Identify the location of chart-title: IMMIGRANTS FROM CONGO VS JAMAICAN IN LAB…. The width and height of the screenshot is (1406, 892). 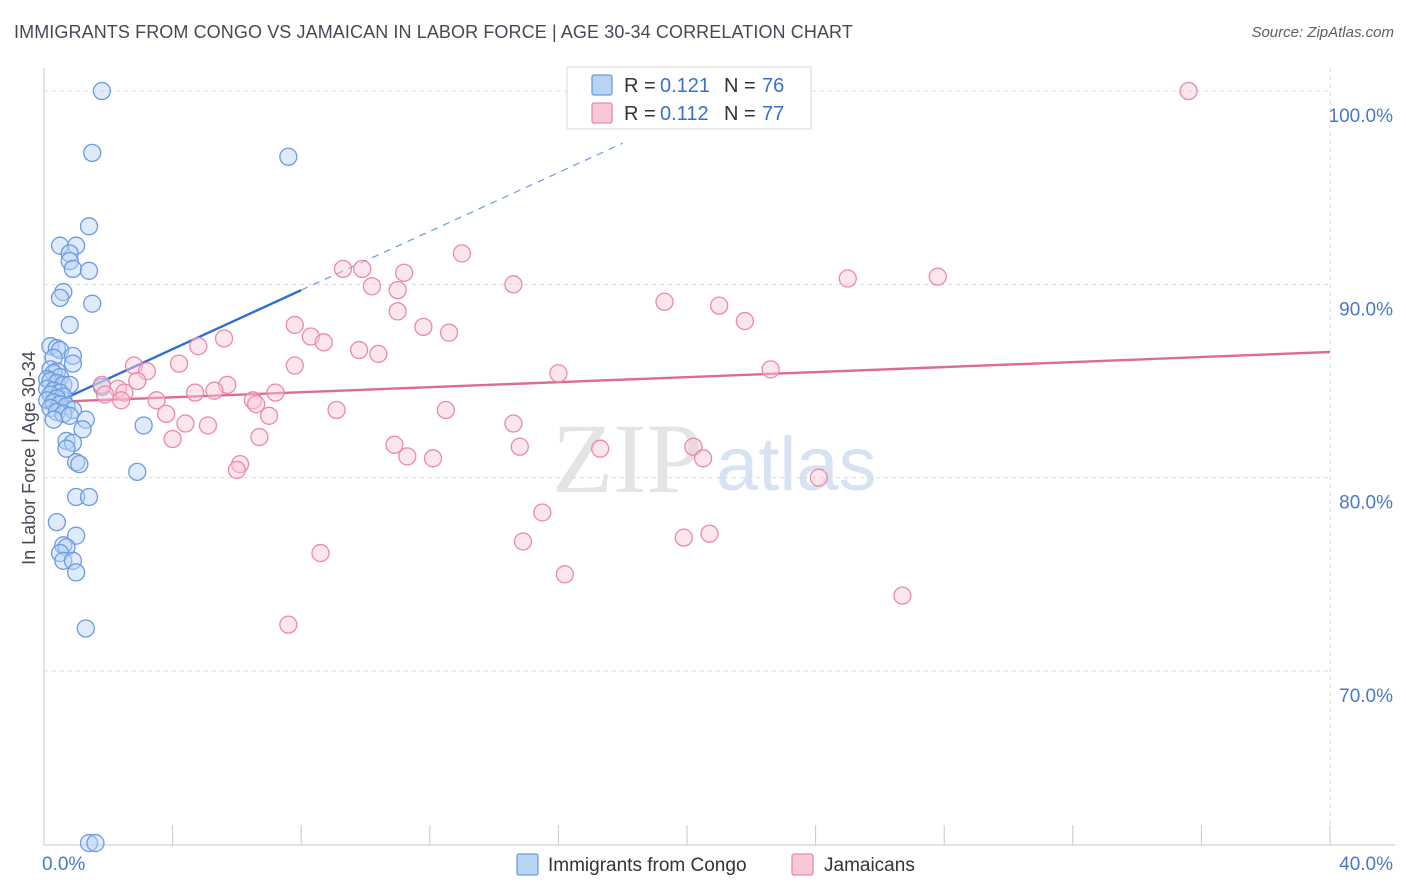
(433, 32).